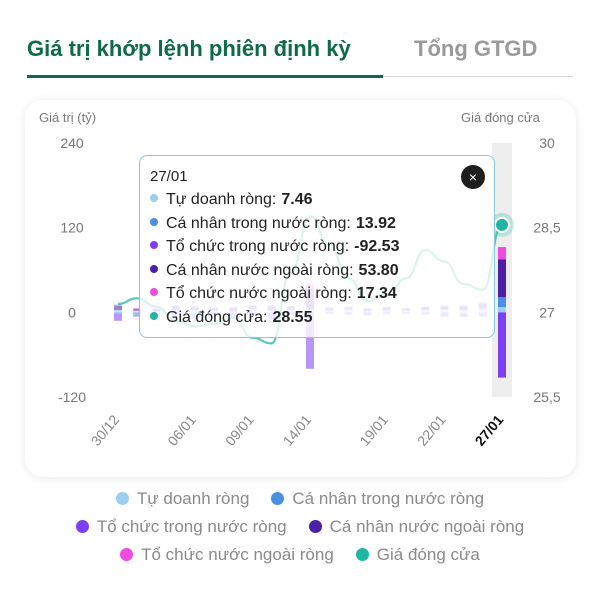  I want to click on tooltip-row: Giá đóng cửa: 28.55, so click(231, 318).